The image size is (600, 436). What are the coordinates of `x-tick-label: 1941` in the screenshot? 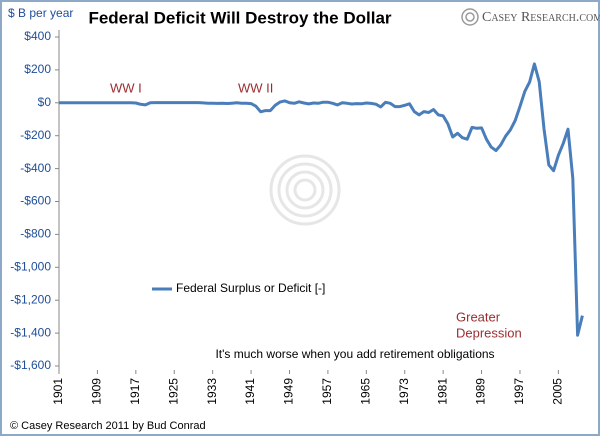 It's located at (250, 391).